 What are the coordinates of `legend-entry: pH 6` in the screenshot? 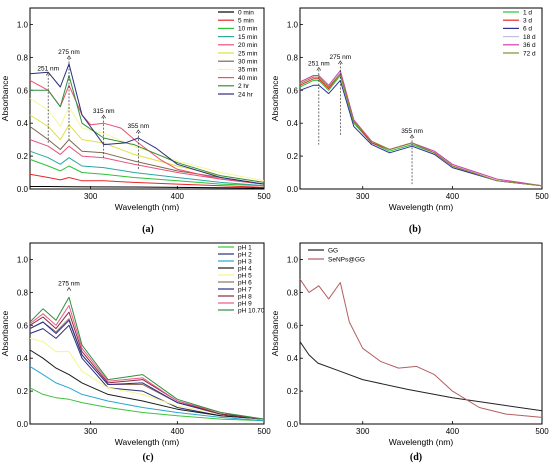 It's located at (245, 282).